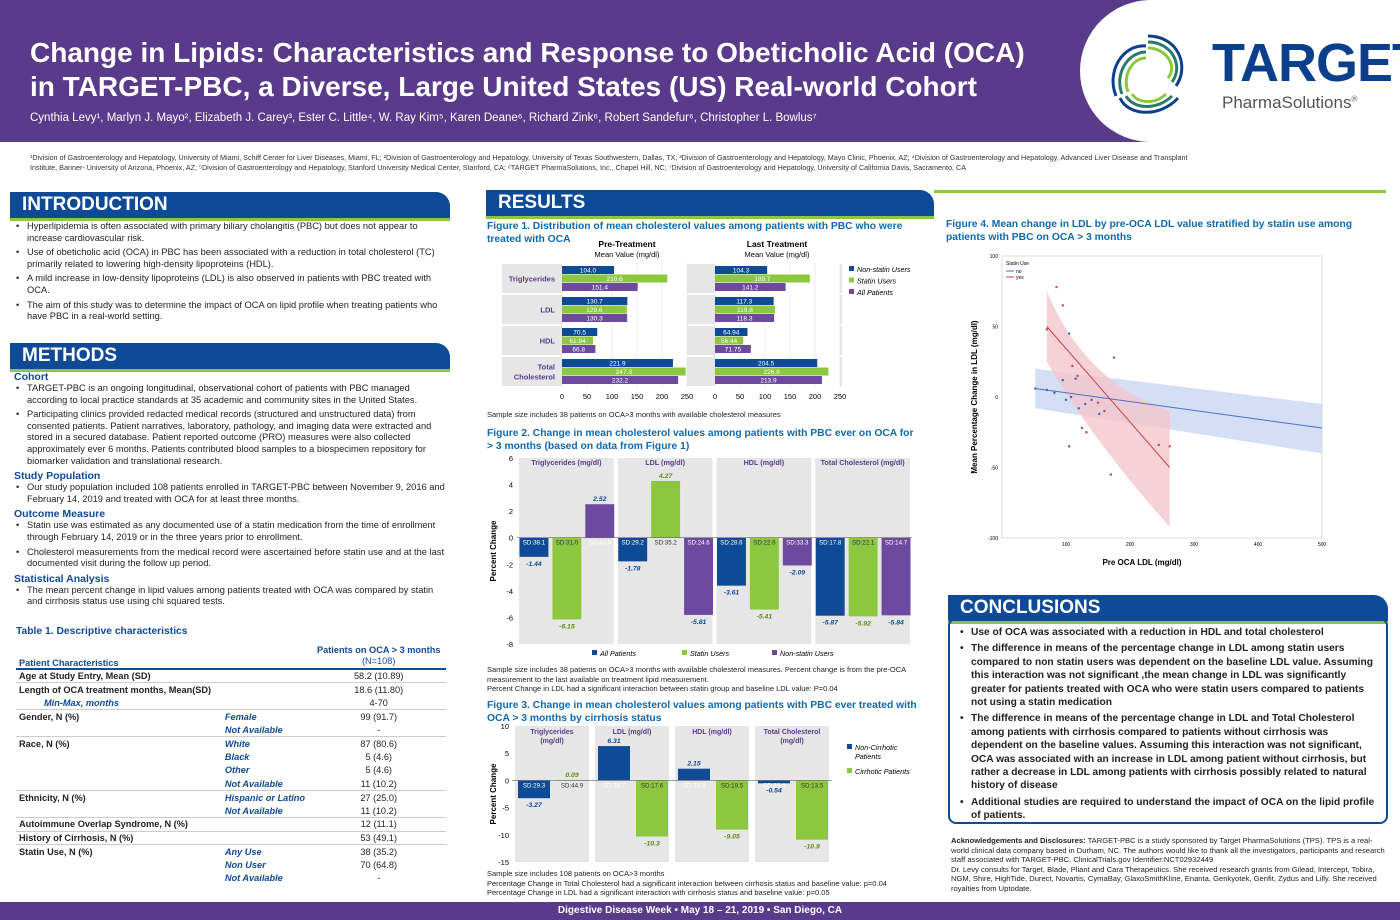 Image resolution: width=1400 pixels, height=920 pixels. What do you see at coordinates (85, 676) in the screenshot?
I see `table-cell-label: Age at Study Entry, Mean (SD)` at bounding box center [85, 676].